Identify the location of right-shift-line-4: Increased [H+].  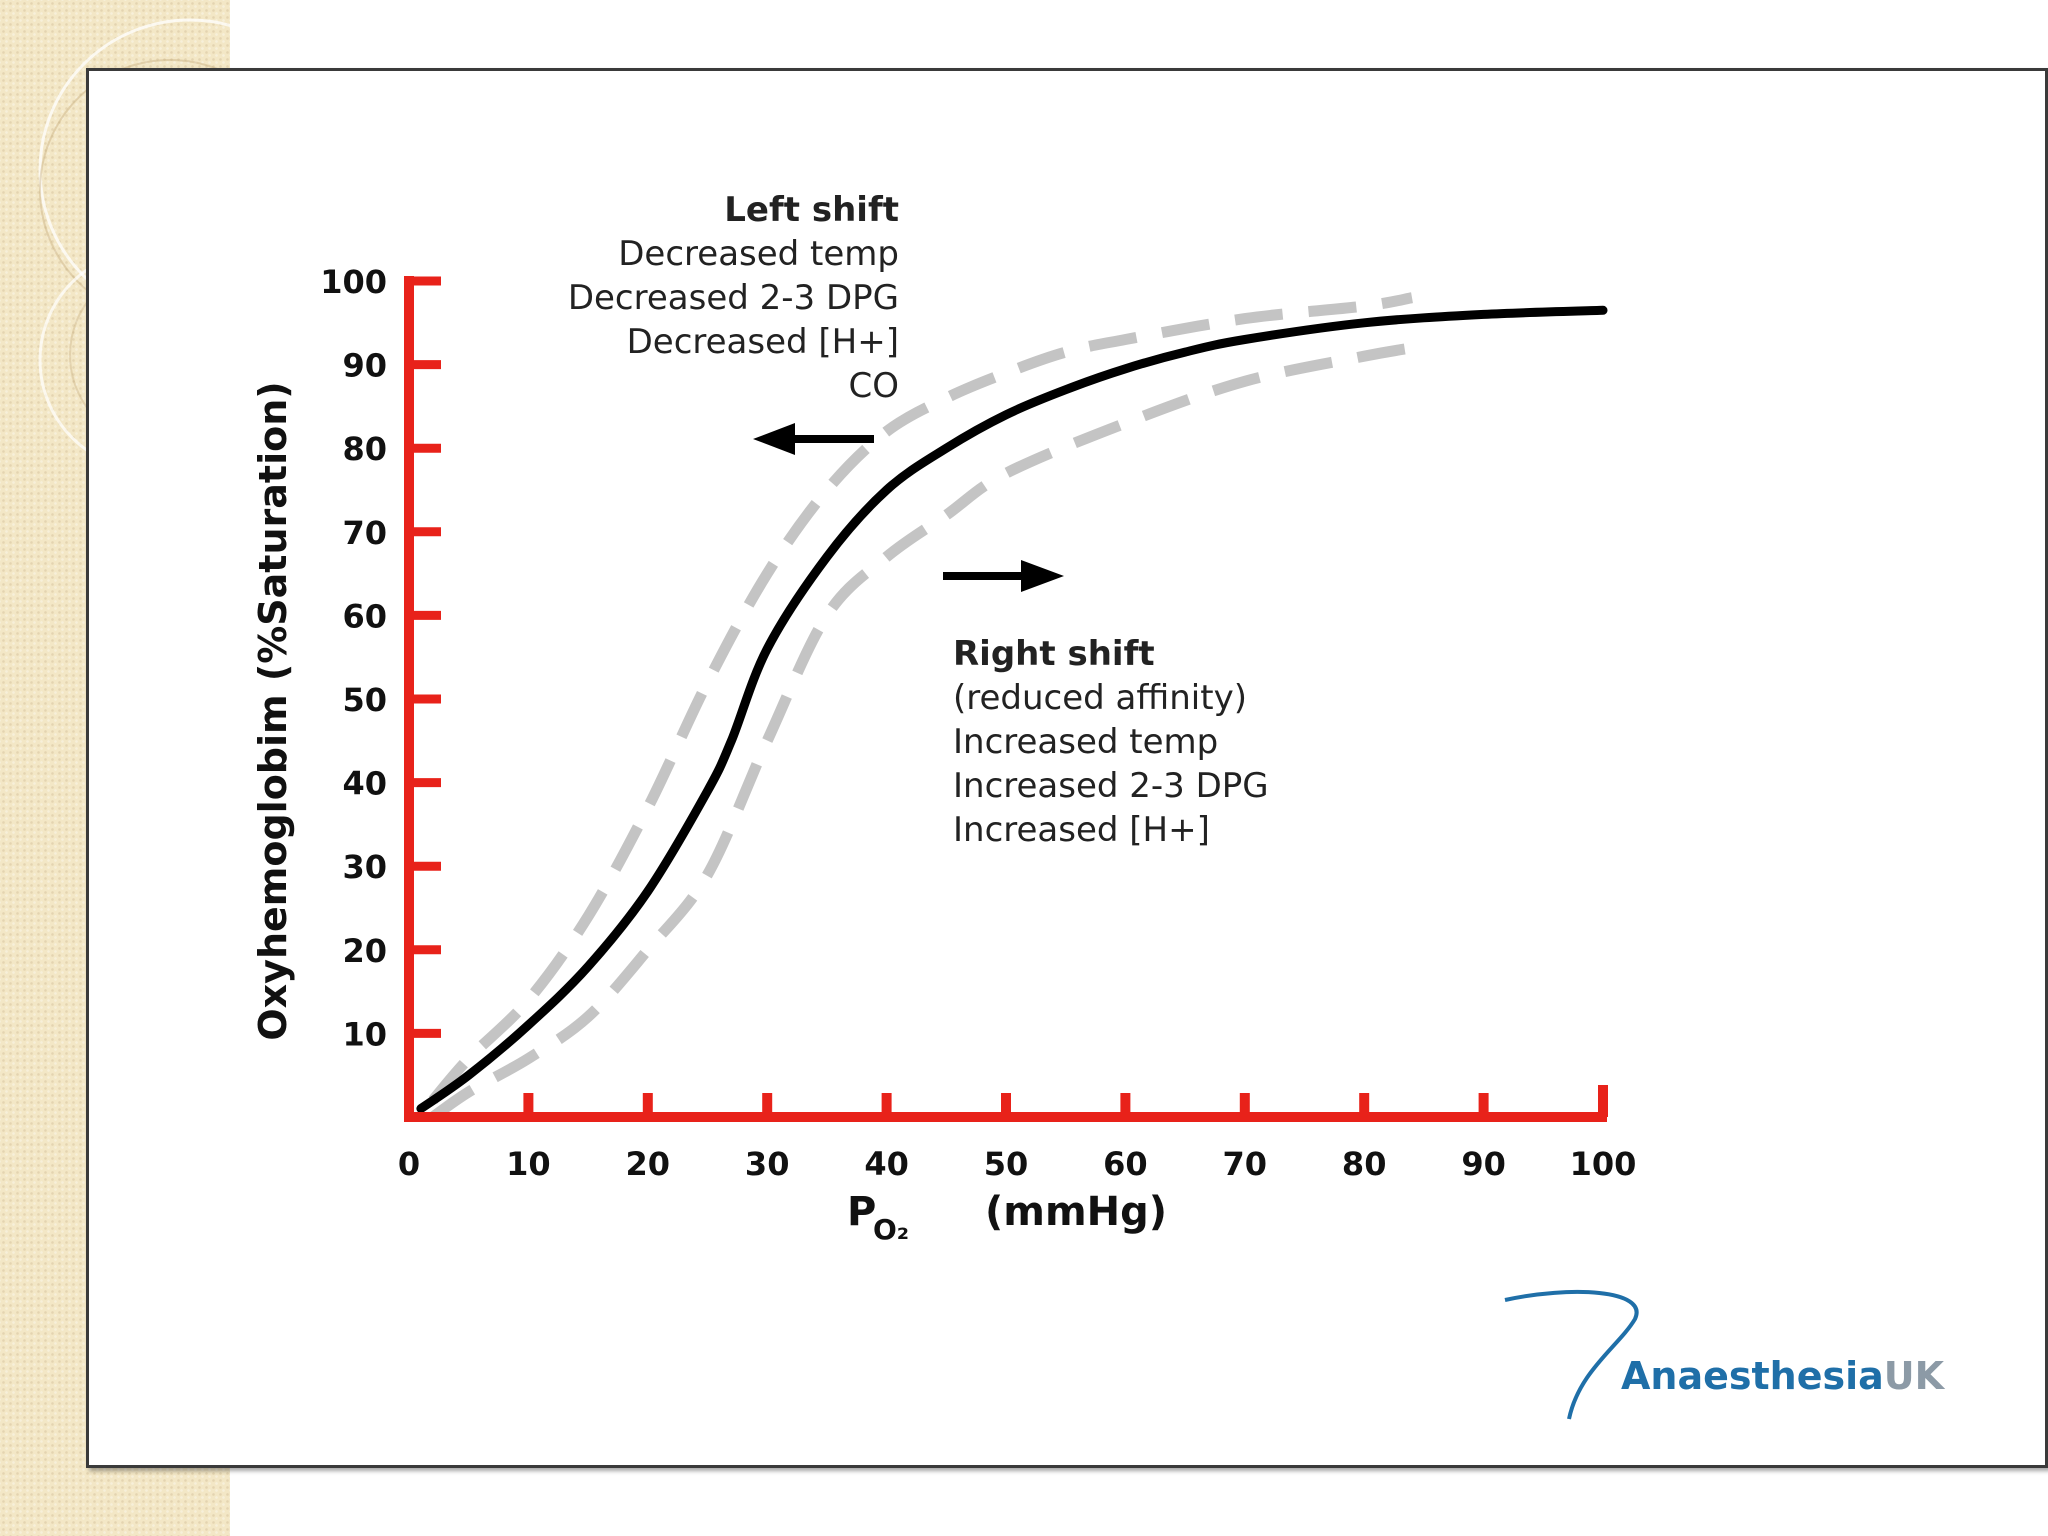
(1081, 830).